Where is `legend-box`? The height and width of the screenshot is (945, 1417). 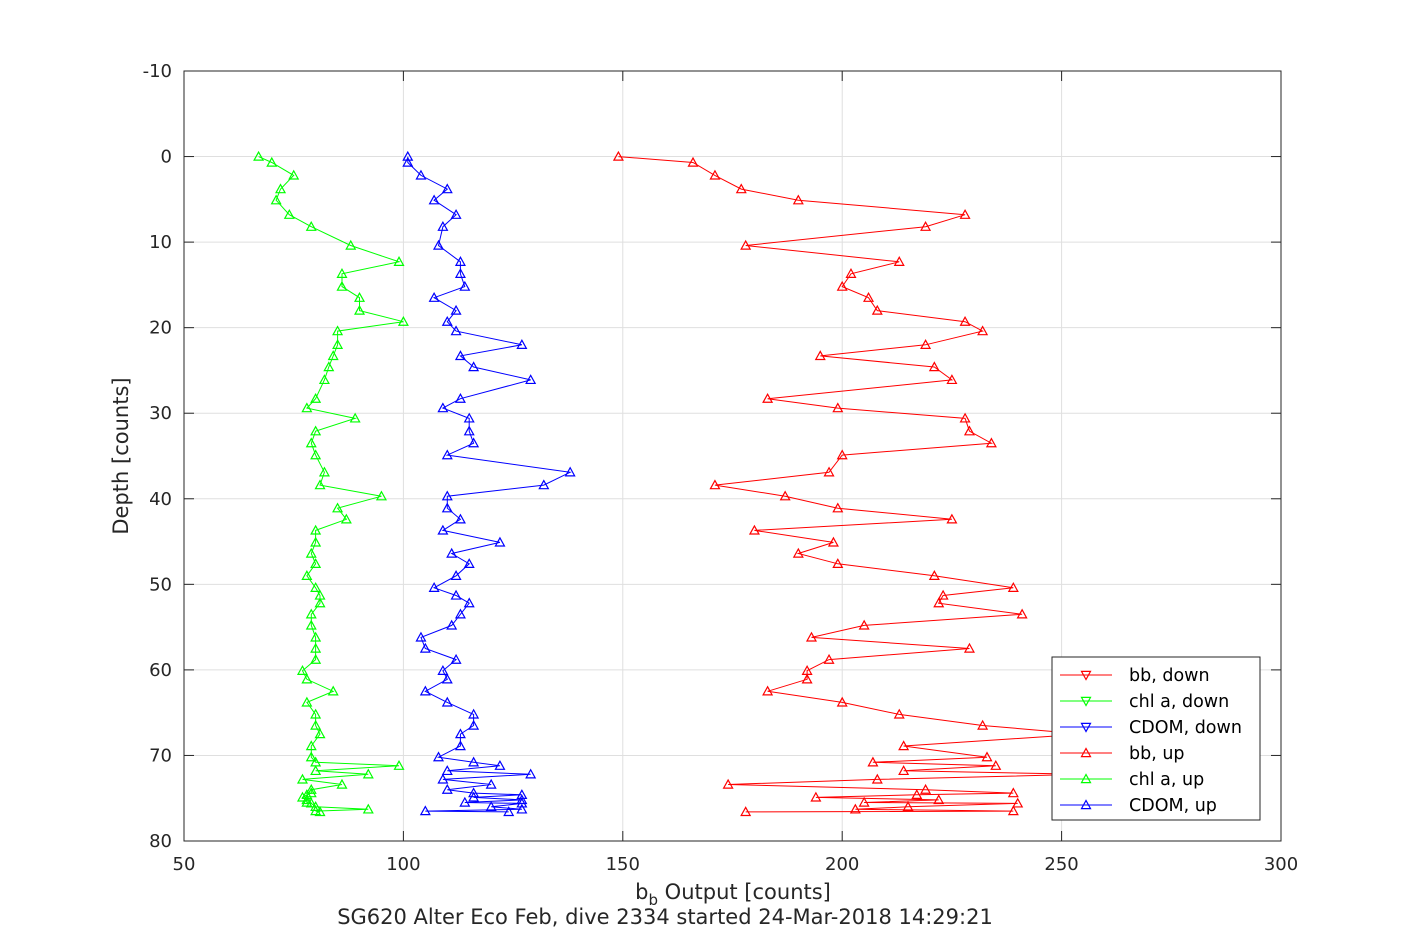
legend-box is located at coordinates (1156, 738).